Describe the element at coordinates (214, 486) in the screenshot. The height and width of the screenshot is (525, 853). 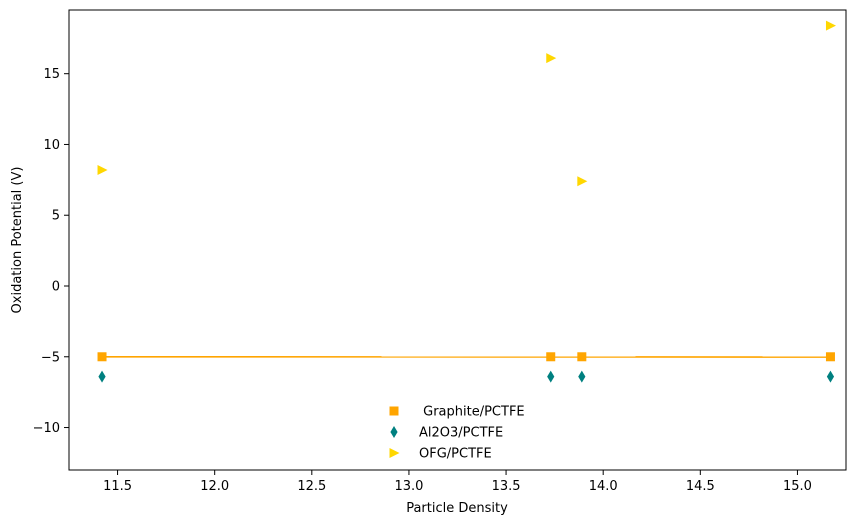
I see `x-tick-label: 12.0` at that location.